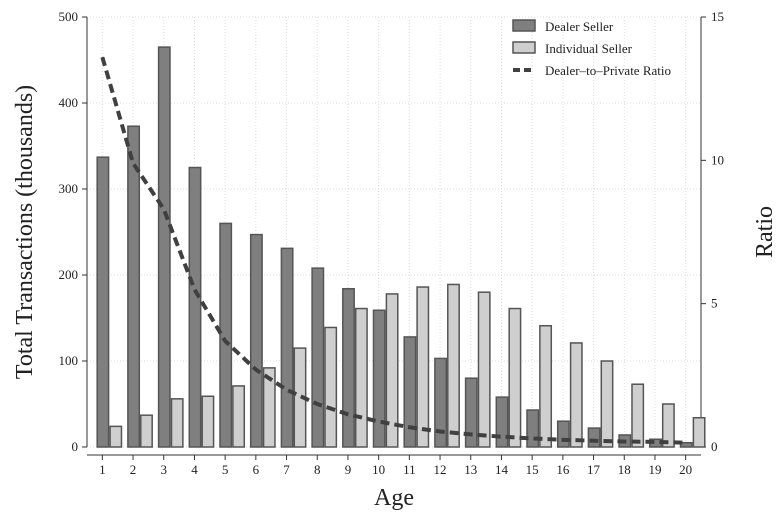 The height and width of the screenshot is (520, 781). Describe the element at coordinates (765, 232) in the screenshot. I see `y2-axis-title: Ratio` at that location.